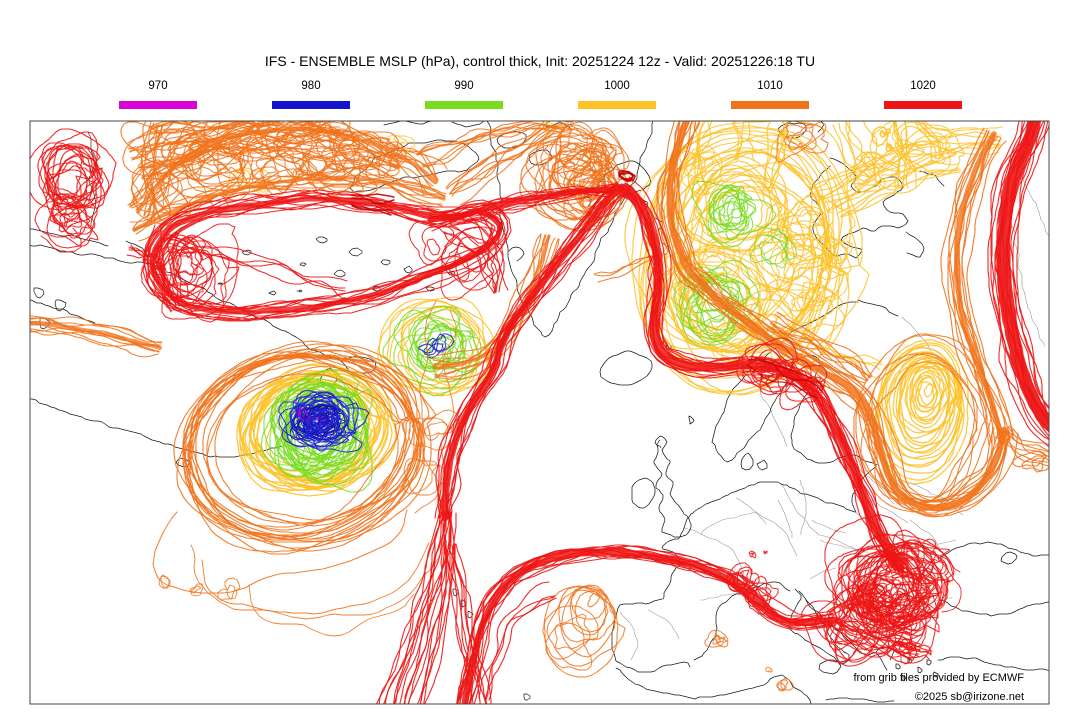  I want to click on svg-text: ©2025 sb@irizone.net, so click(969, 697).